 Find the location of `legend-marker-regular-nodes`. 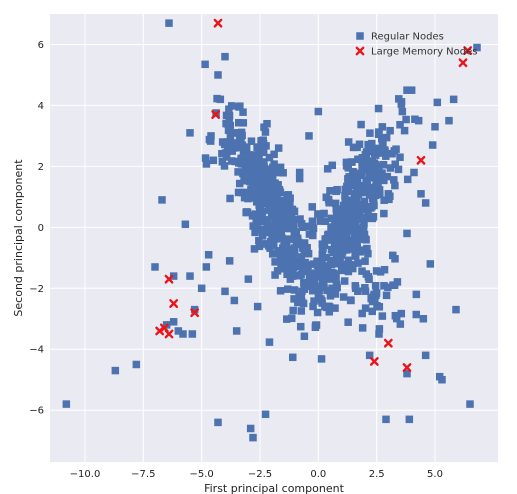

legend-marker-regular-nodes is located at coordinates (360, 36).